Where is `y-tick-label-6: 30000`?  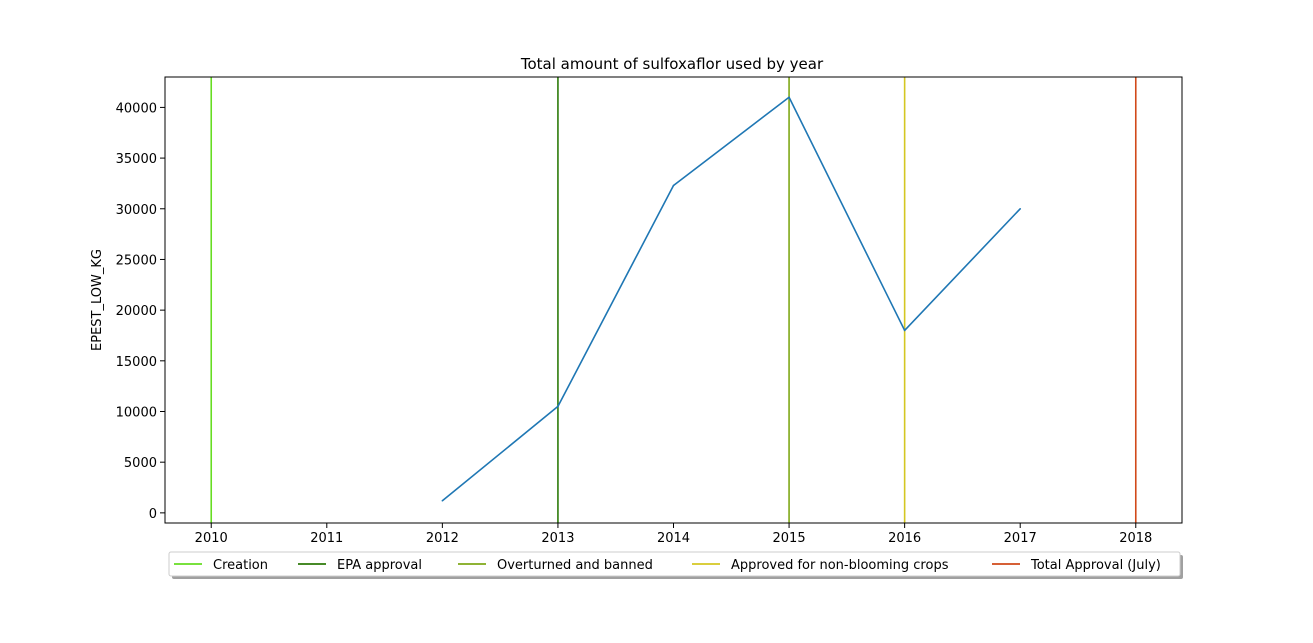 y-tick-label-6: 30000 is located at coordinates (136, 210).